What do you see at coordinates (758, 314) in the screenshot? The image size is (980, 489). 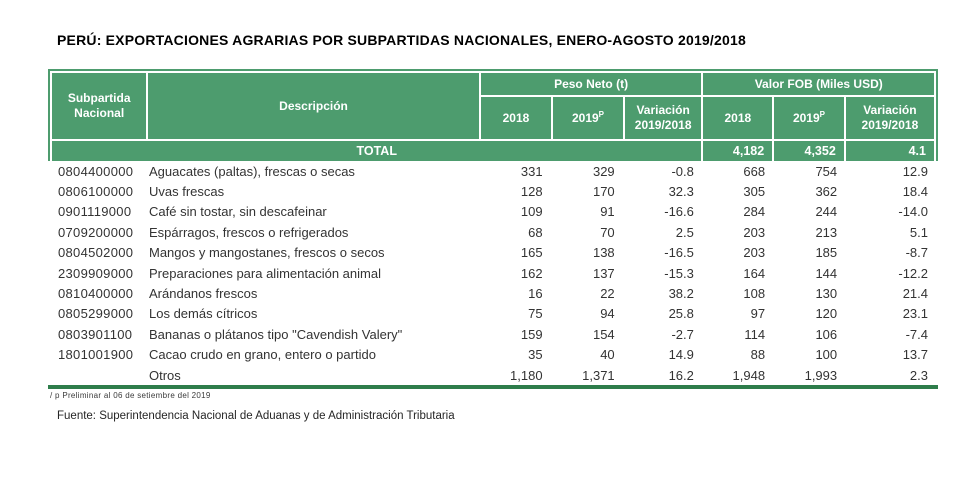 I see `cell-fob-2018: 97` at bounding box center [758, 314].